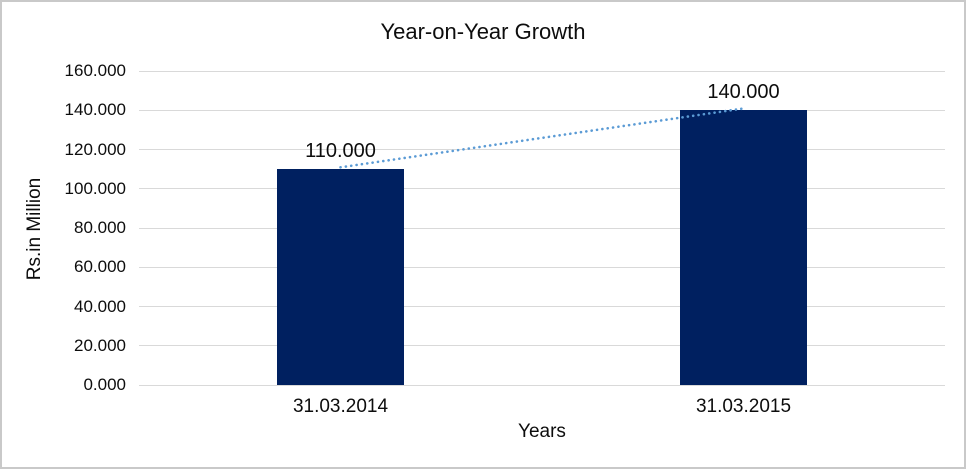  I want to click on y-tick-label: 120.000, so click(95, 149).